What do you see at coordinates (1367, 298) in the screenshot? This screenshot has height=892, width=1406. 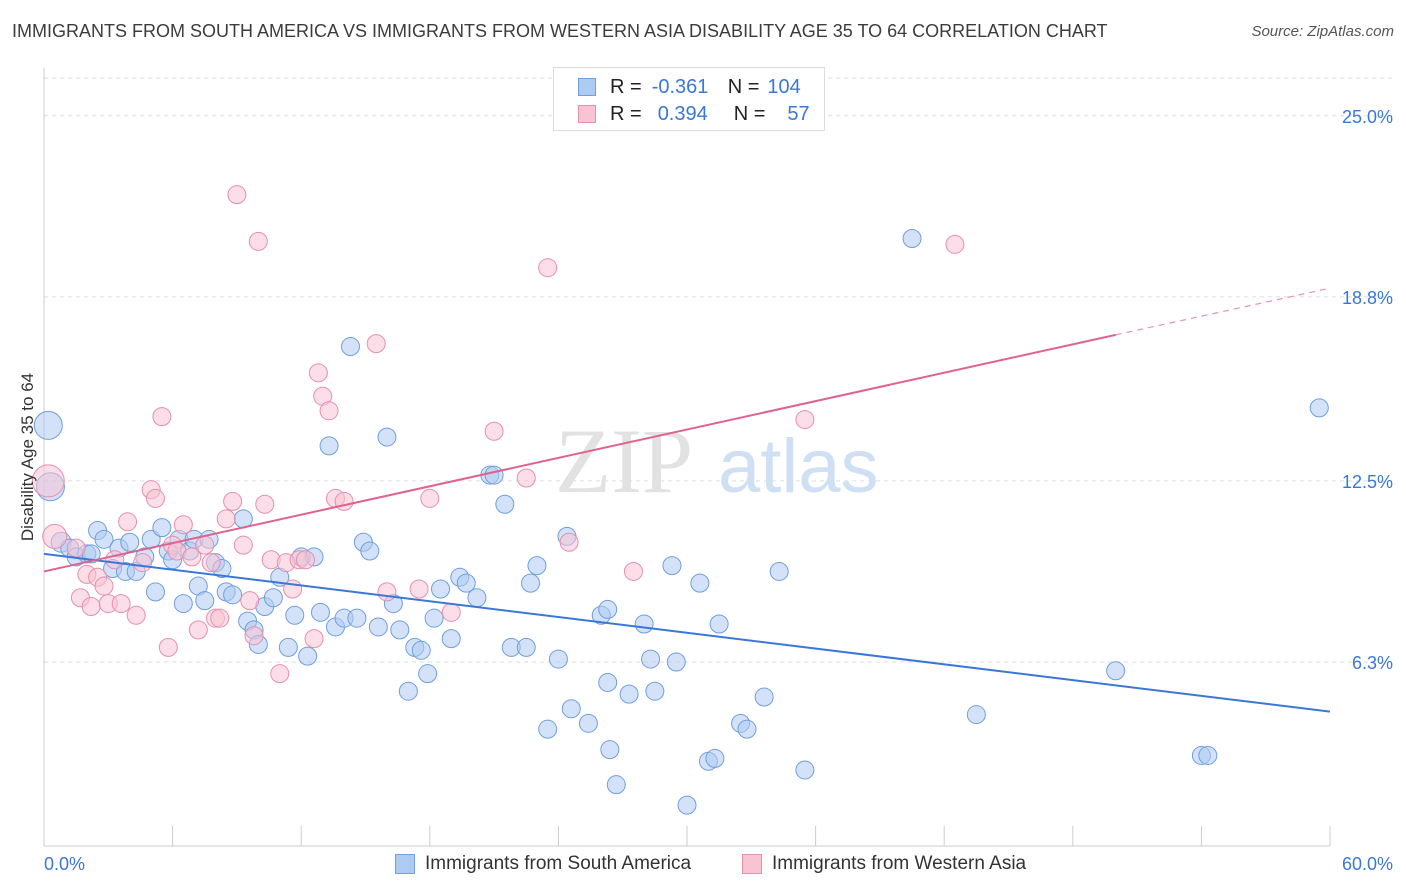 I see `y-tick-label: 18.8%` at bounding box center [1367, 298].